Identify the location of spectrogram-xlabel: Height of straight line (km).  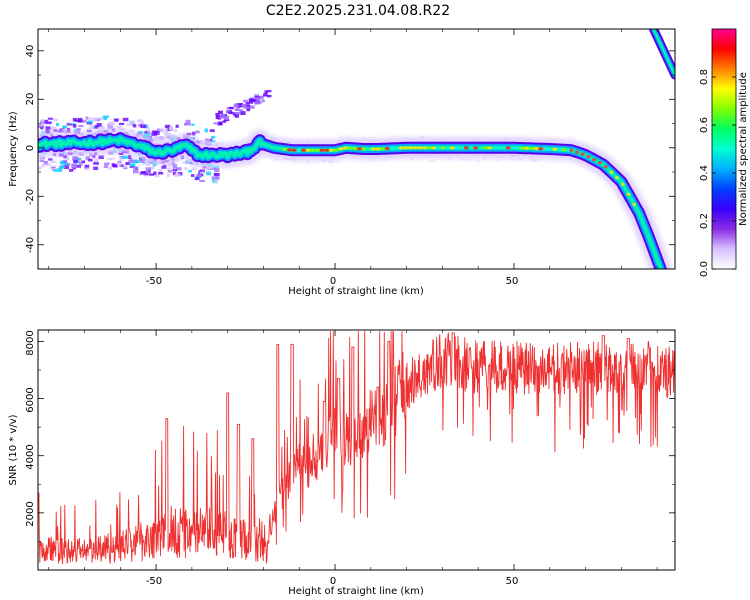
(356, 291).